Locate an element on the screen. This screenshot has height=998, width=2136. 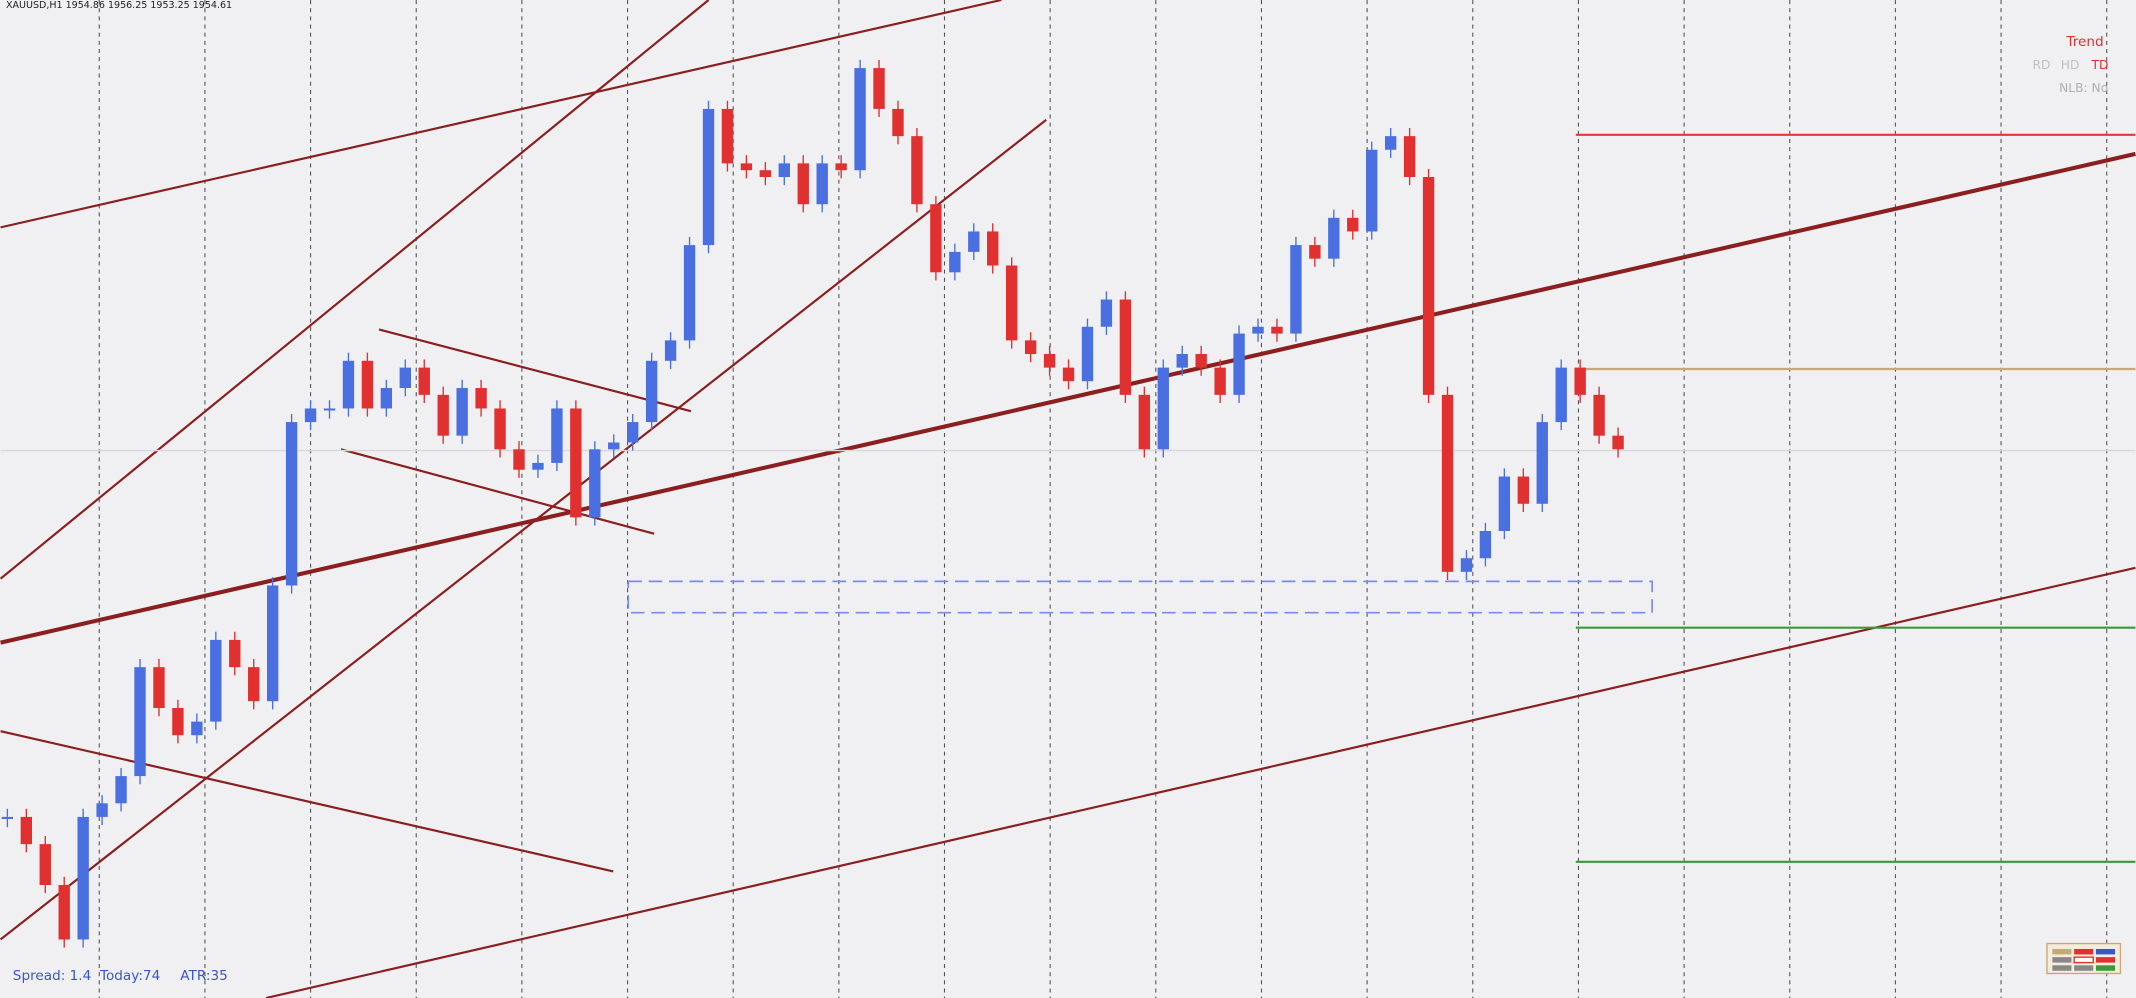
indicator-title: Trend is located at coordinates (2084, 42).